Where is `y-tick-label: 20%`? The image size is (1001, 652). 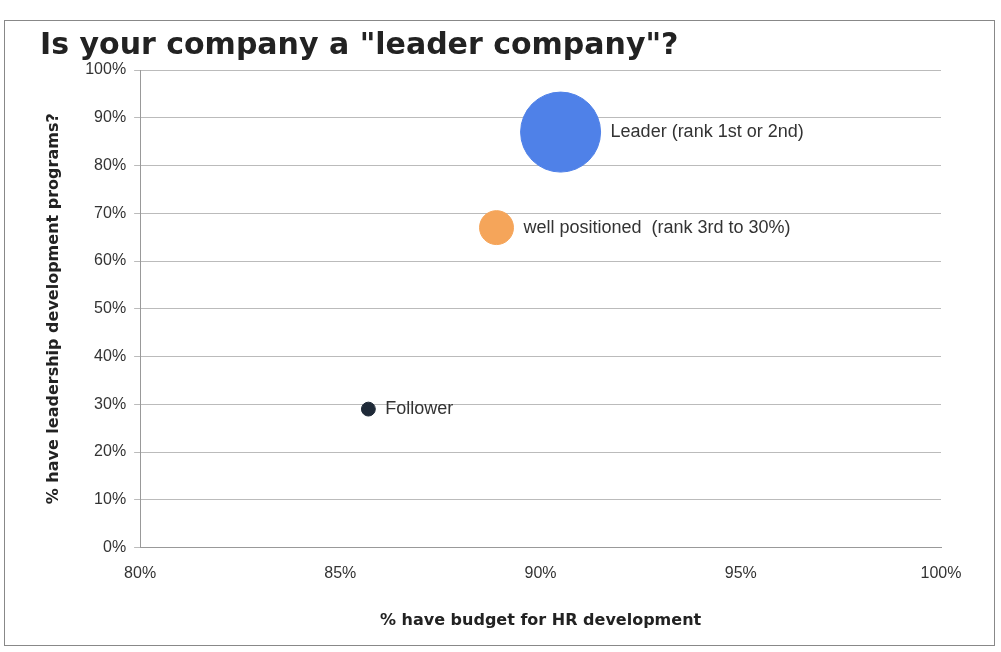 y-tick-label: 20% is located at coordinates (110, 451).